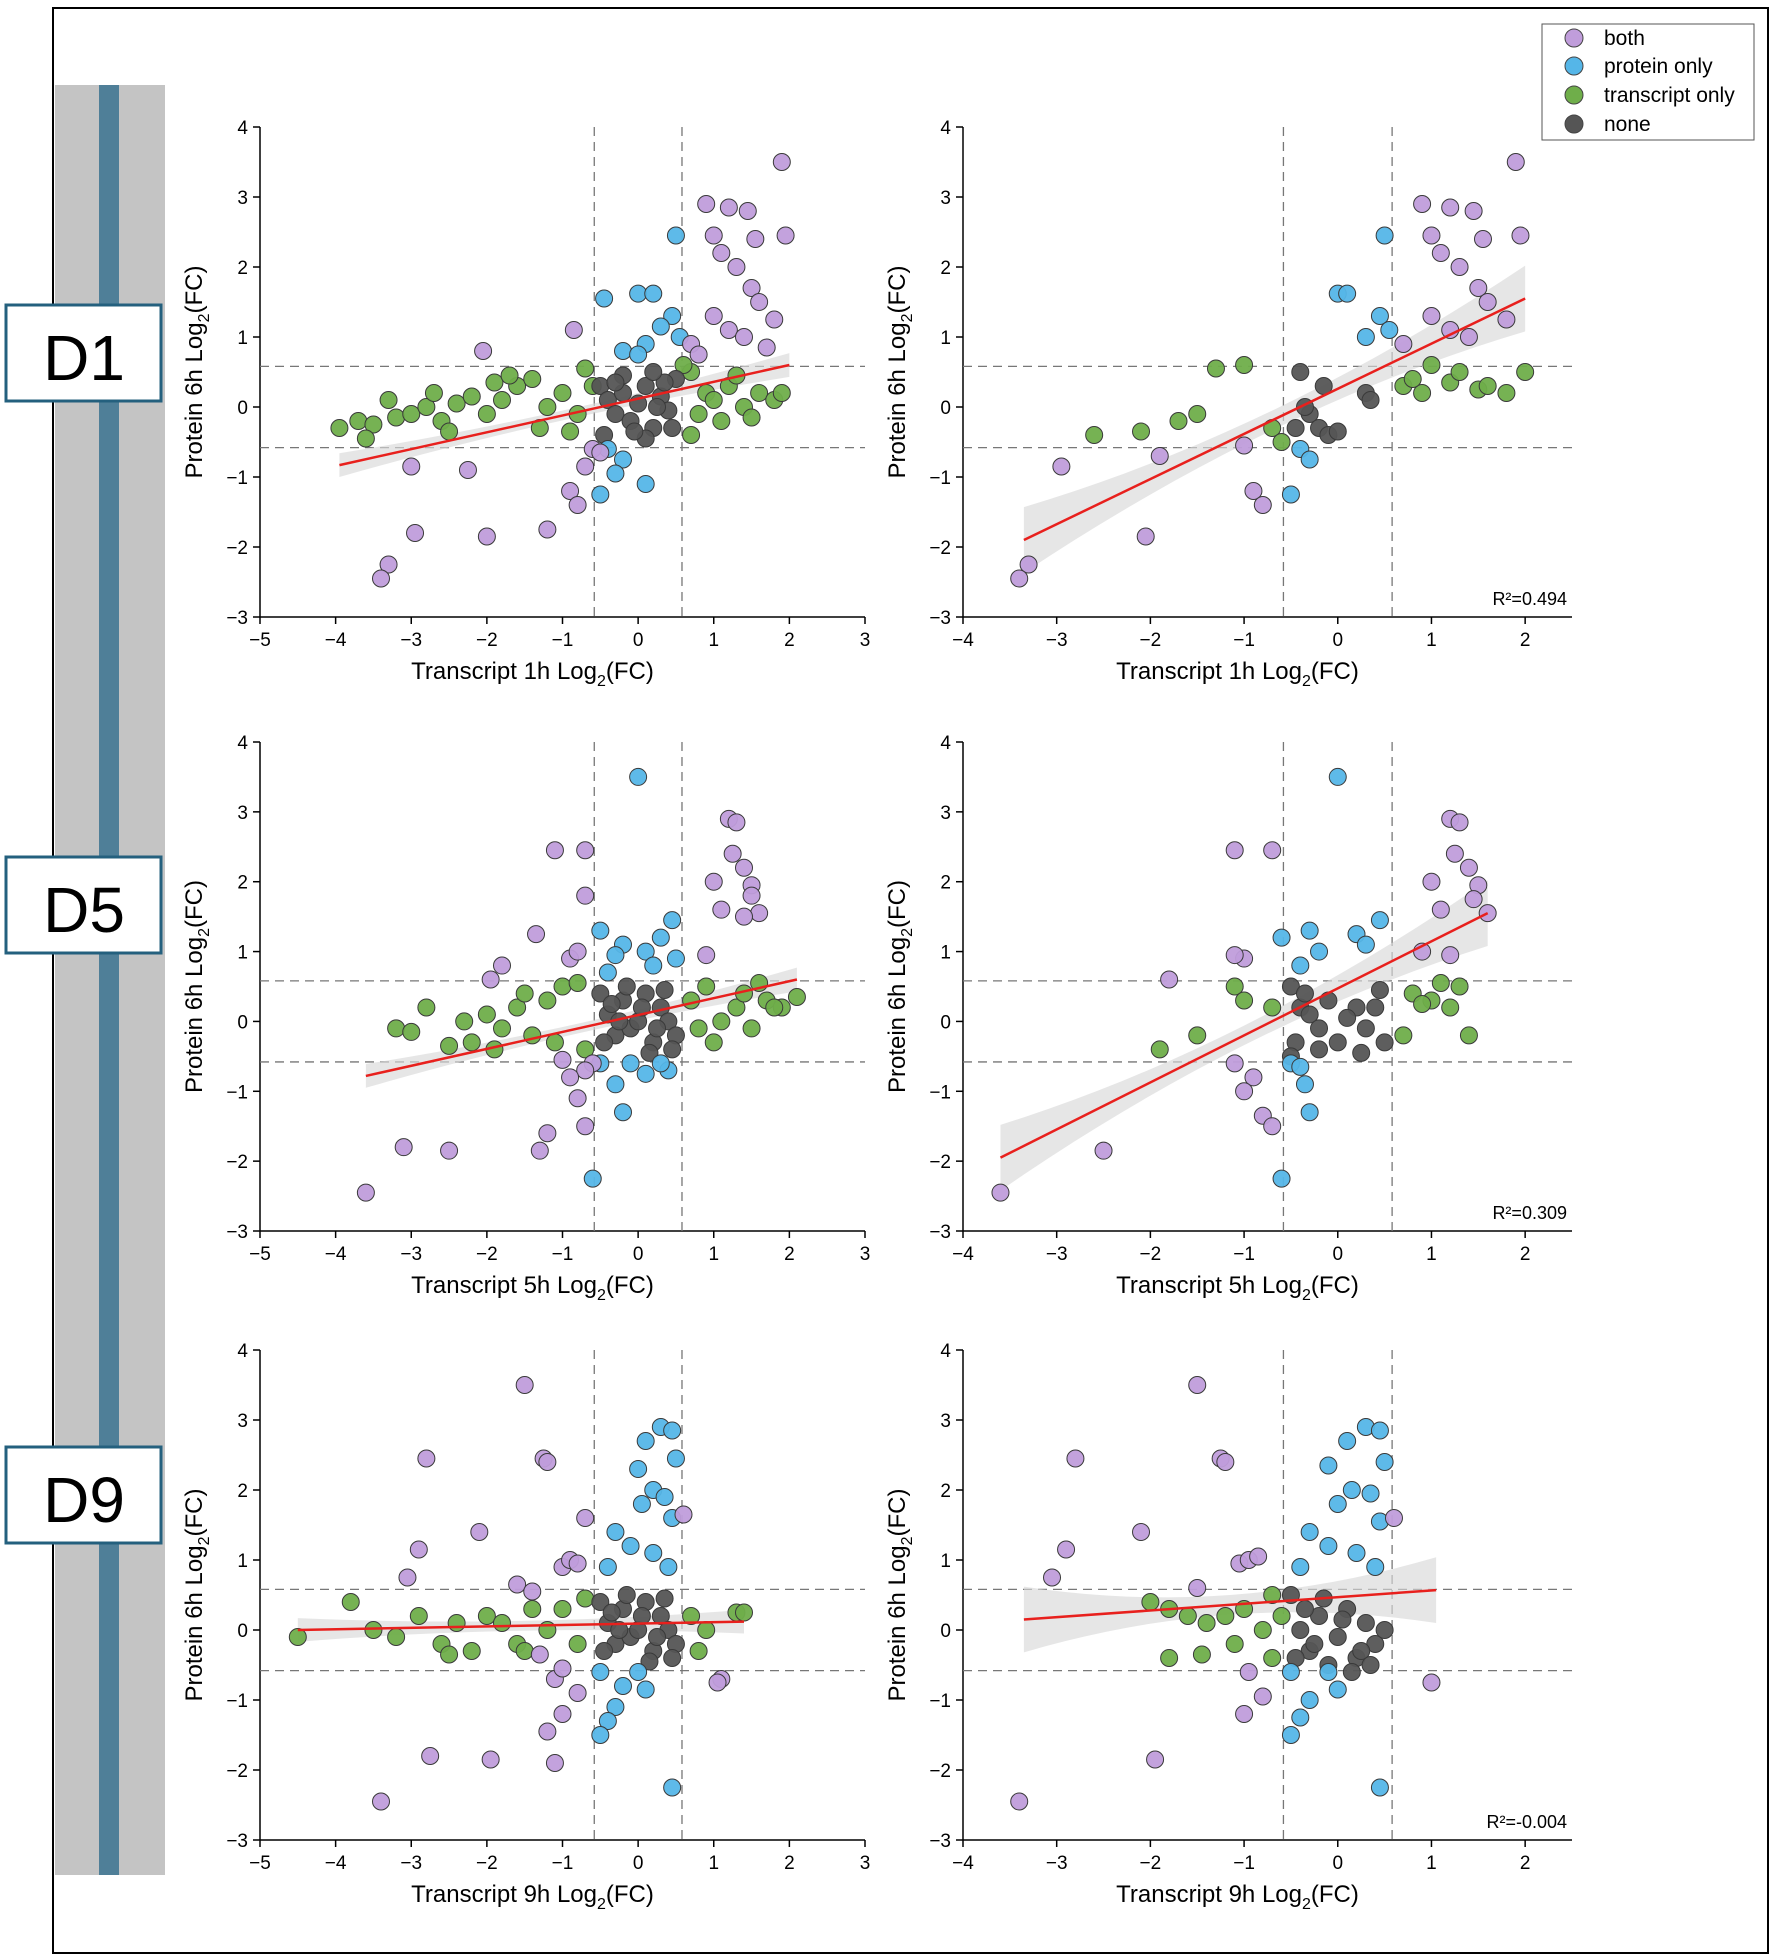  I want to click on regression-line, so click(581, 1028).